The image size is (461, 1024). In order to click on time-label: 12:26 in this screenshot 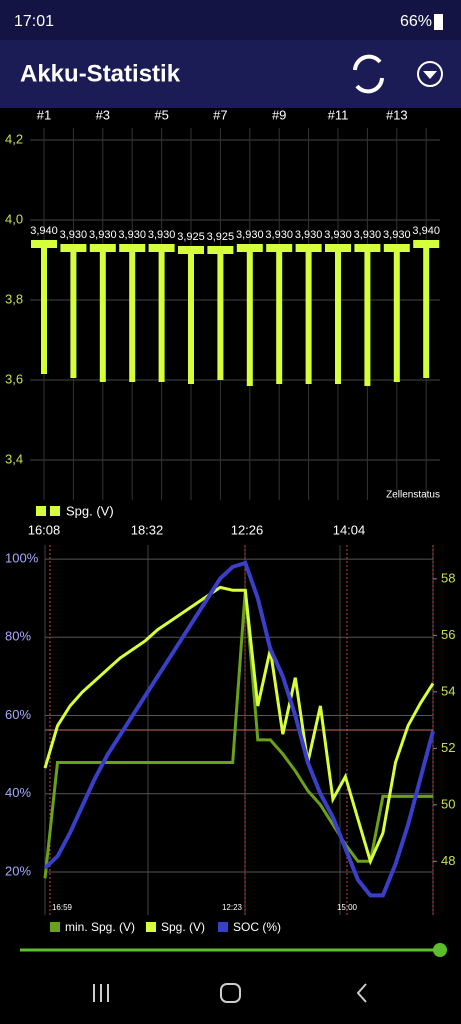, I will do `click(247, 529)`.